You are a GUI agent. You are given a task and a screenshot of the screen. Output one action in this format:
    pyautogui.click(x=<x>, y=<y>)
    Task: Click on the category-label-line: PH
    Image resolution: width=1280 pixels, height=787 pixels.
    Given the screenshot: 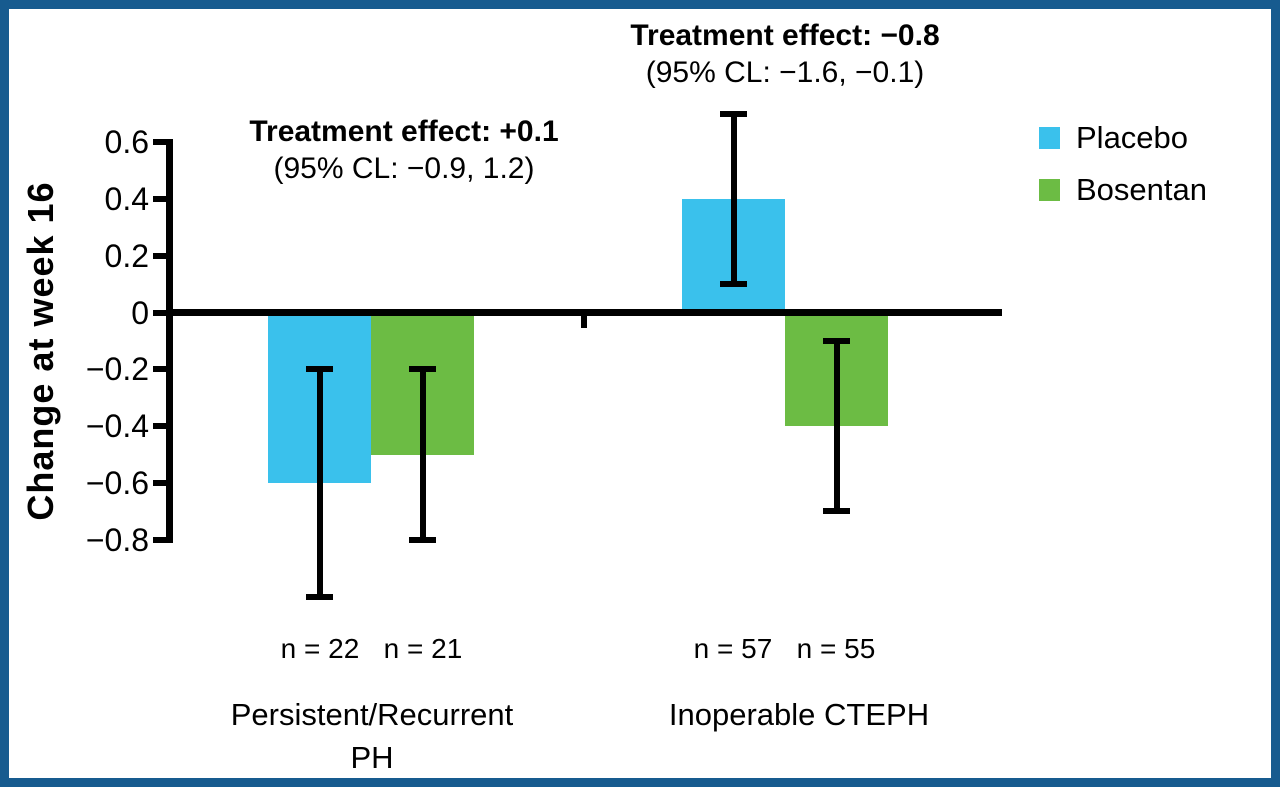 What is the action you would take?
    pyautogui.click(x=372, y=757)
    